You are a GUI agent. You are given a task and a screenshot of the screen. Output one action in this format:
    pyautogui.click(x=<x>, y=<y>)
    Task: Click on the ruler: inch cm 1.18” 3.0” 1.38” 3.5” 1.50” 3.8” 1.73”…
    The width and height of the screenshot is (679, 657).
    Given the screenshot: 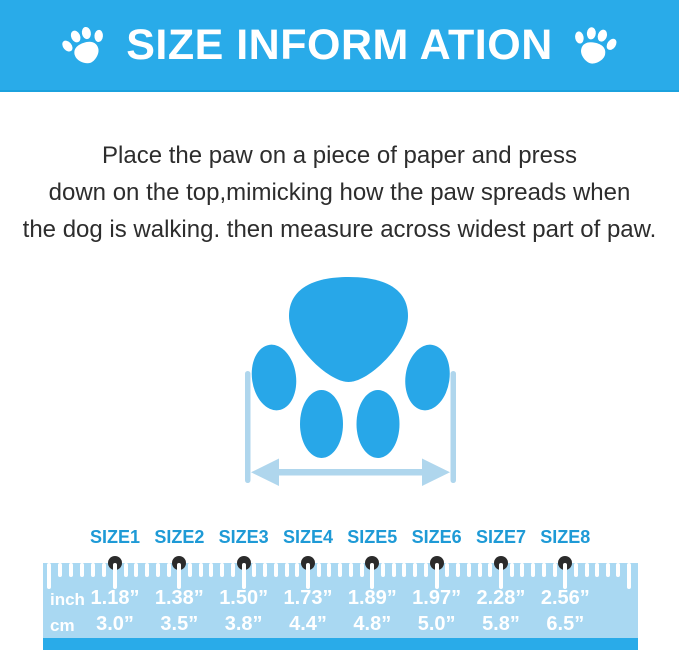 What is the action you would take?
    pyautogui.click(x=340, y=597)
    